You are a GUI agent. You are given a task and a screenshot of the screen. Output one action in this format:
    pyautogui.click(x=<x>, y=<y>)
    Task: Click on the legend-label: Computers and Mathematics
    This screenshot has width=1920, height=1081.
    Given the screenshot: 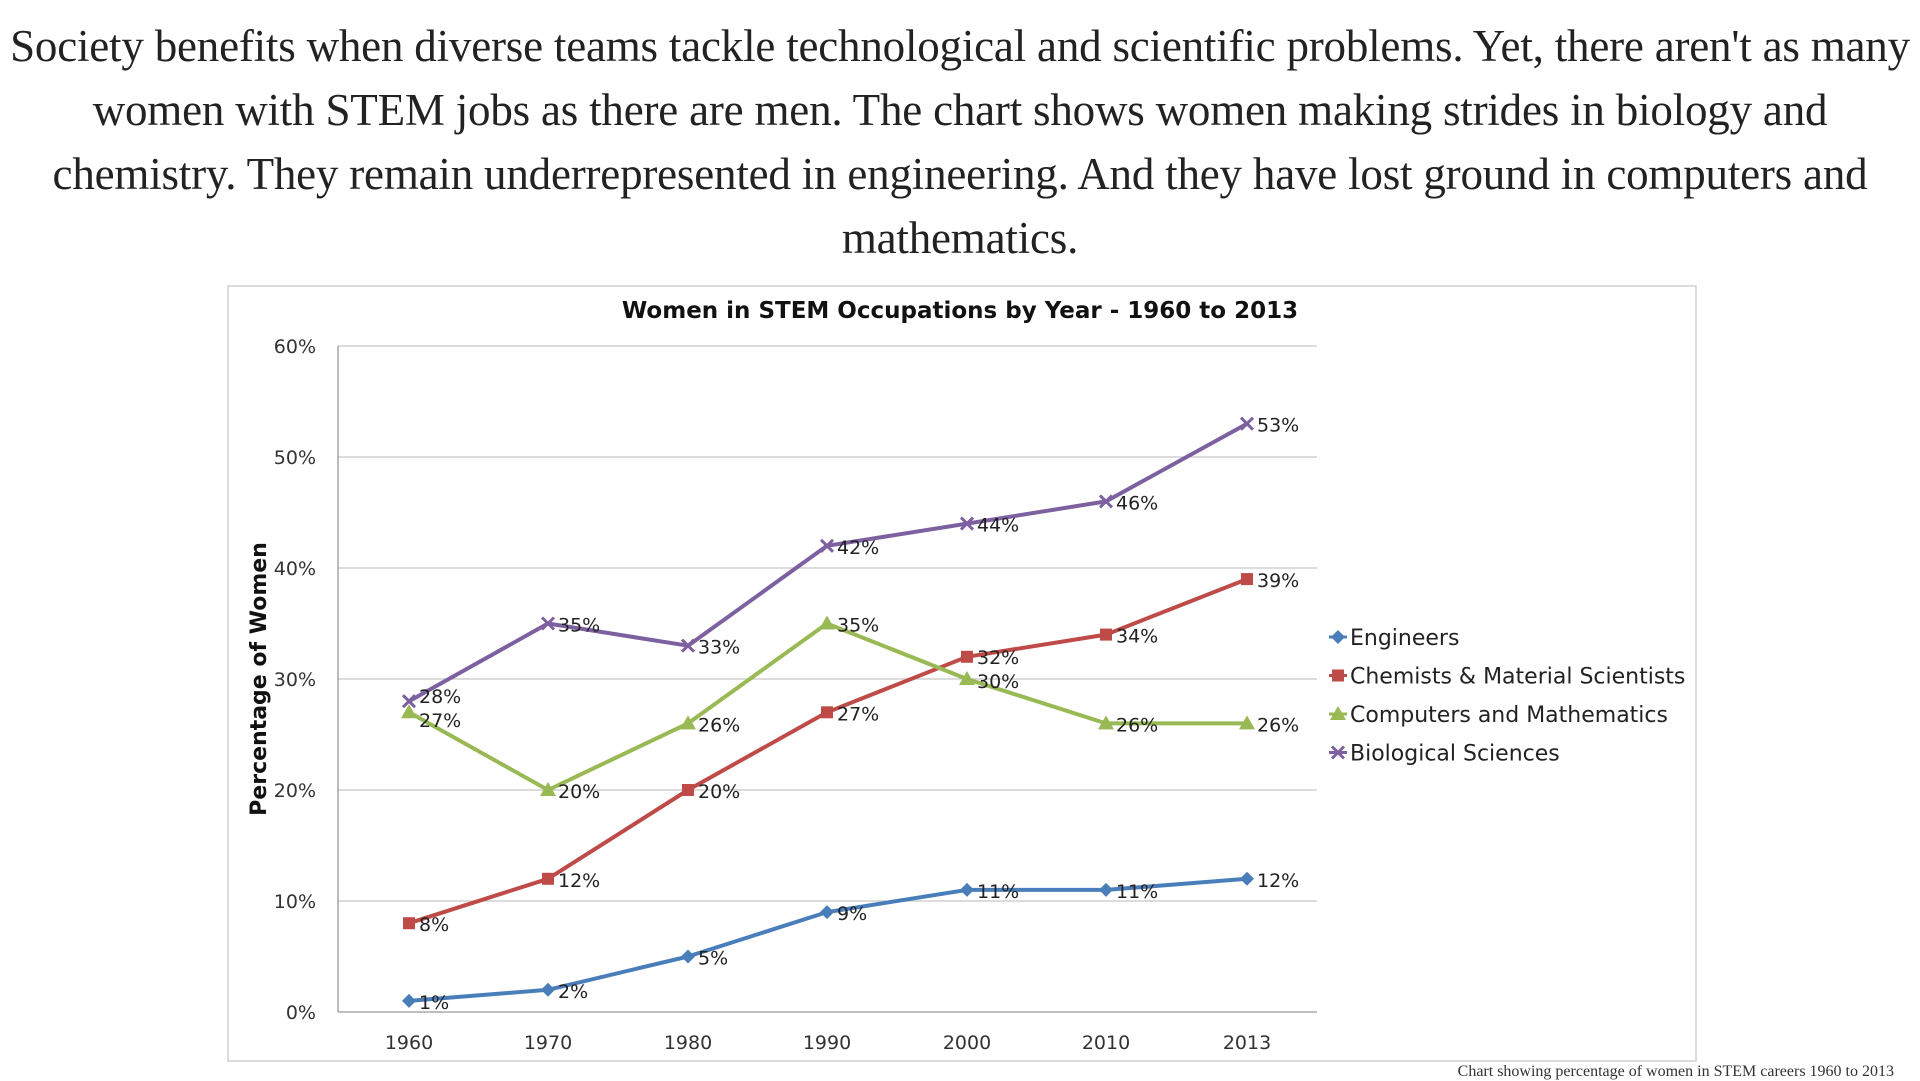 What is the action you would take?
    pyautogui.click(x=1509, y=715)
    